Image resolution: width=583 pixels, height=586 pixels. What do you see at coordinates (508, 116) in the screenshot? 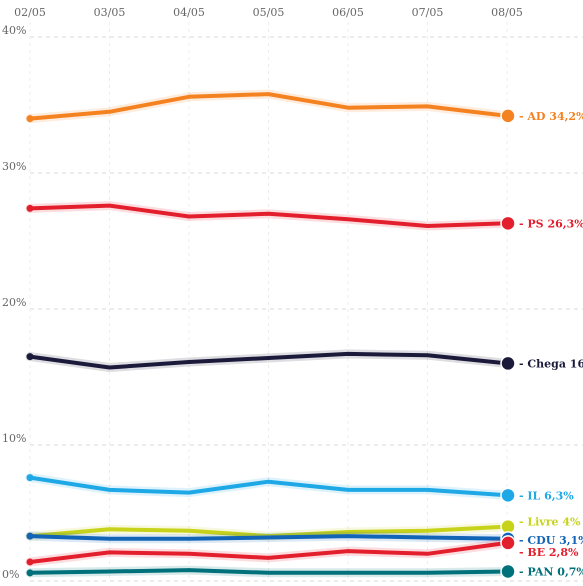
I see `series-end-marker-ad` at bounding box center [508, 116].